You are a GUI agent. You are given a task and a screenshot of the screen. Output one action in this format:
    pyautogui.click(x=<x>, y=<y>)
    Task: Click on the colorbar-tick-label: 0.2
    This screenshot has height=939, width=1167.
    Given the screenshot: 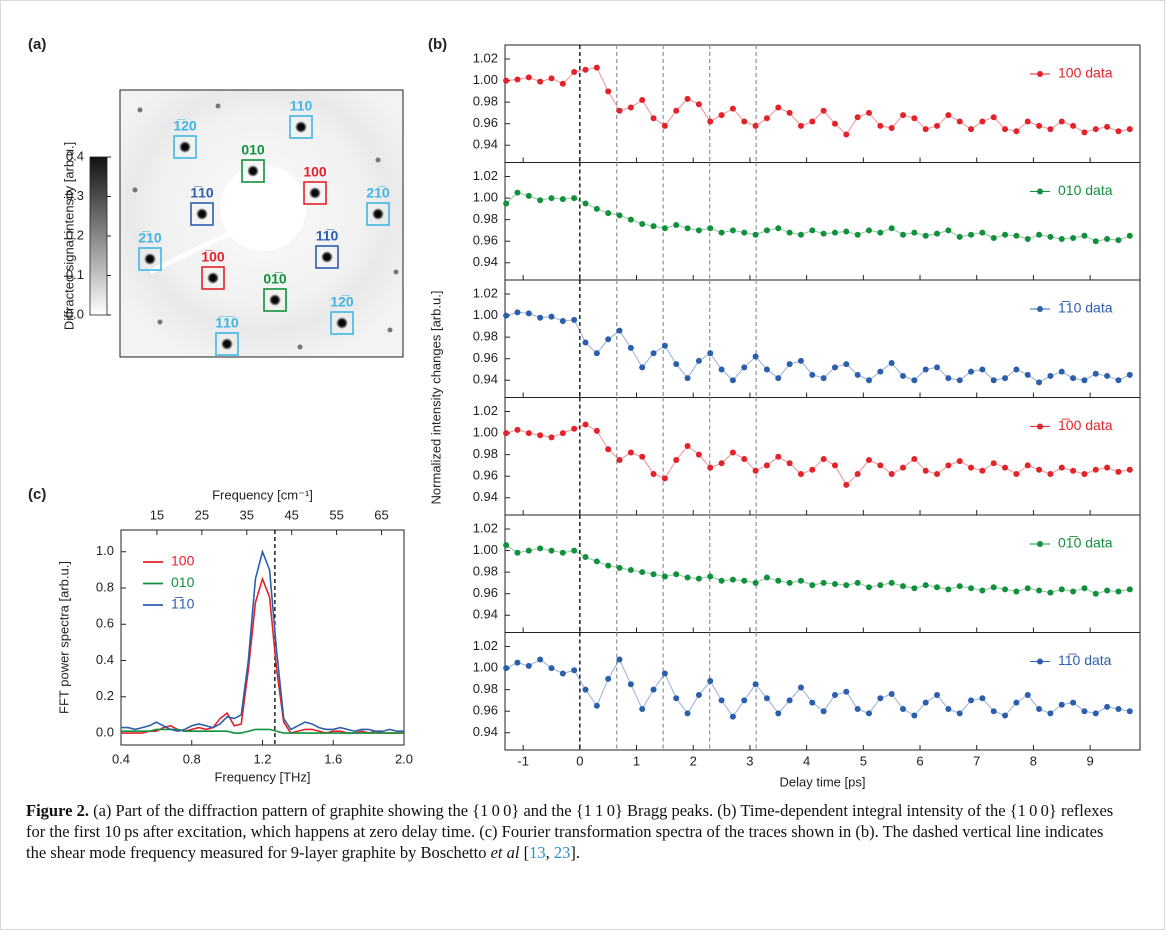 What is the action you would take?
    pyautogui.click(x=75, y=234)
    